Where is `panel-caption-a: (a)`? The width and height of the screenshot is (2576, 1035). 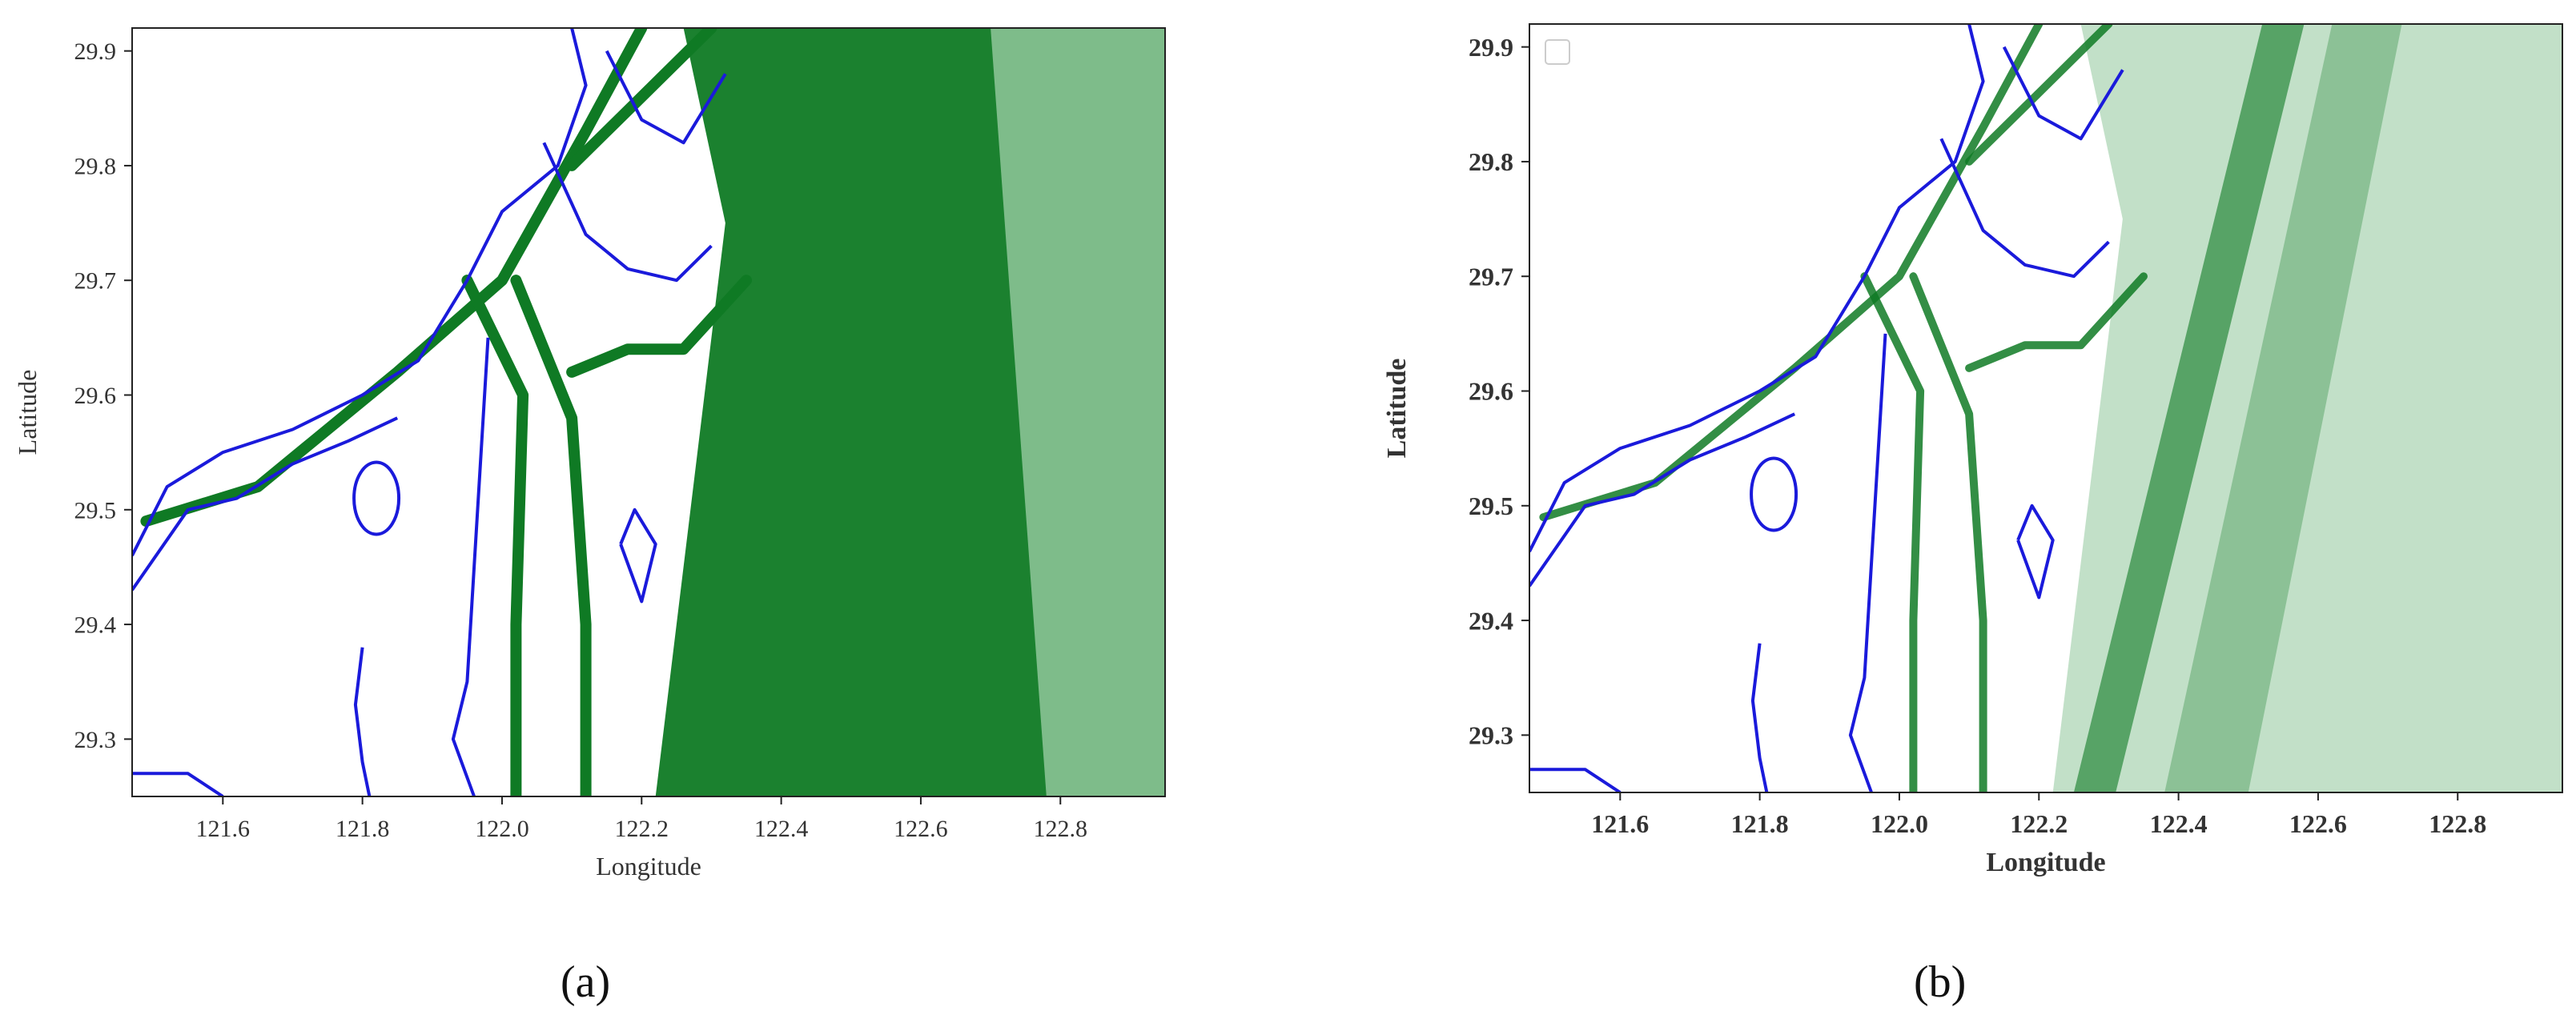 panel-caption-a: (a) is located at coordinates (586, 982).